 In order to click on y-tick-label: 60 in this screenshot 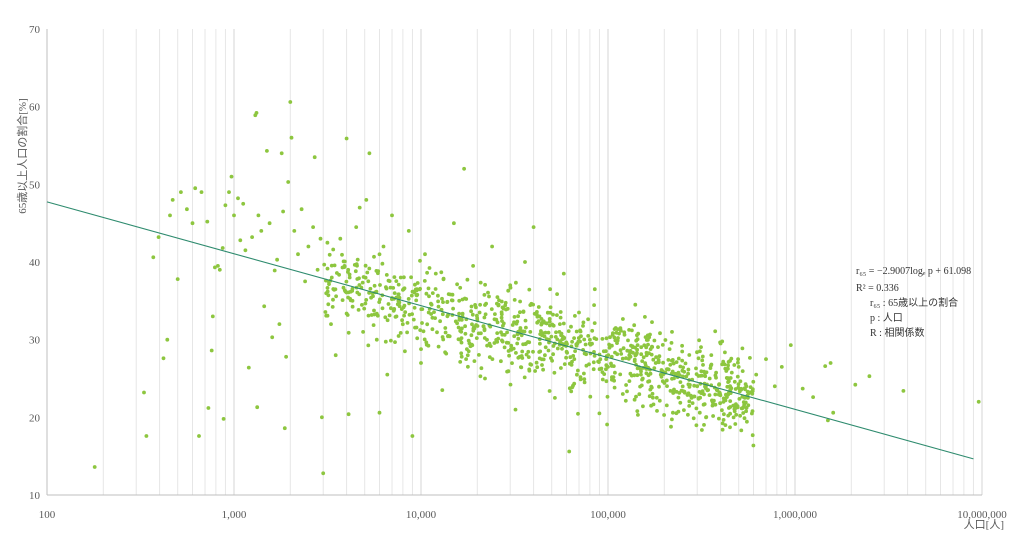, I will do `click(35, 108)`.